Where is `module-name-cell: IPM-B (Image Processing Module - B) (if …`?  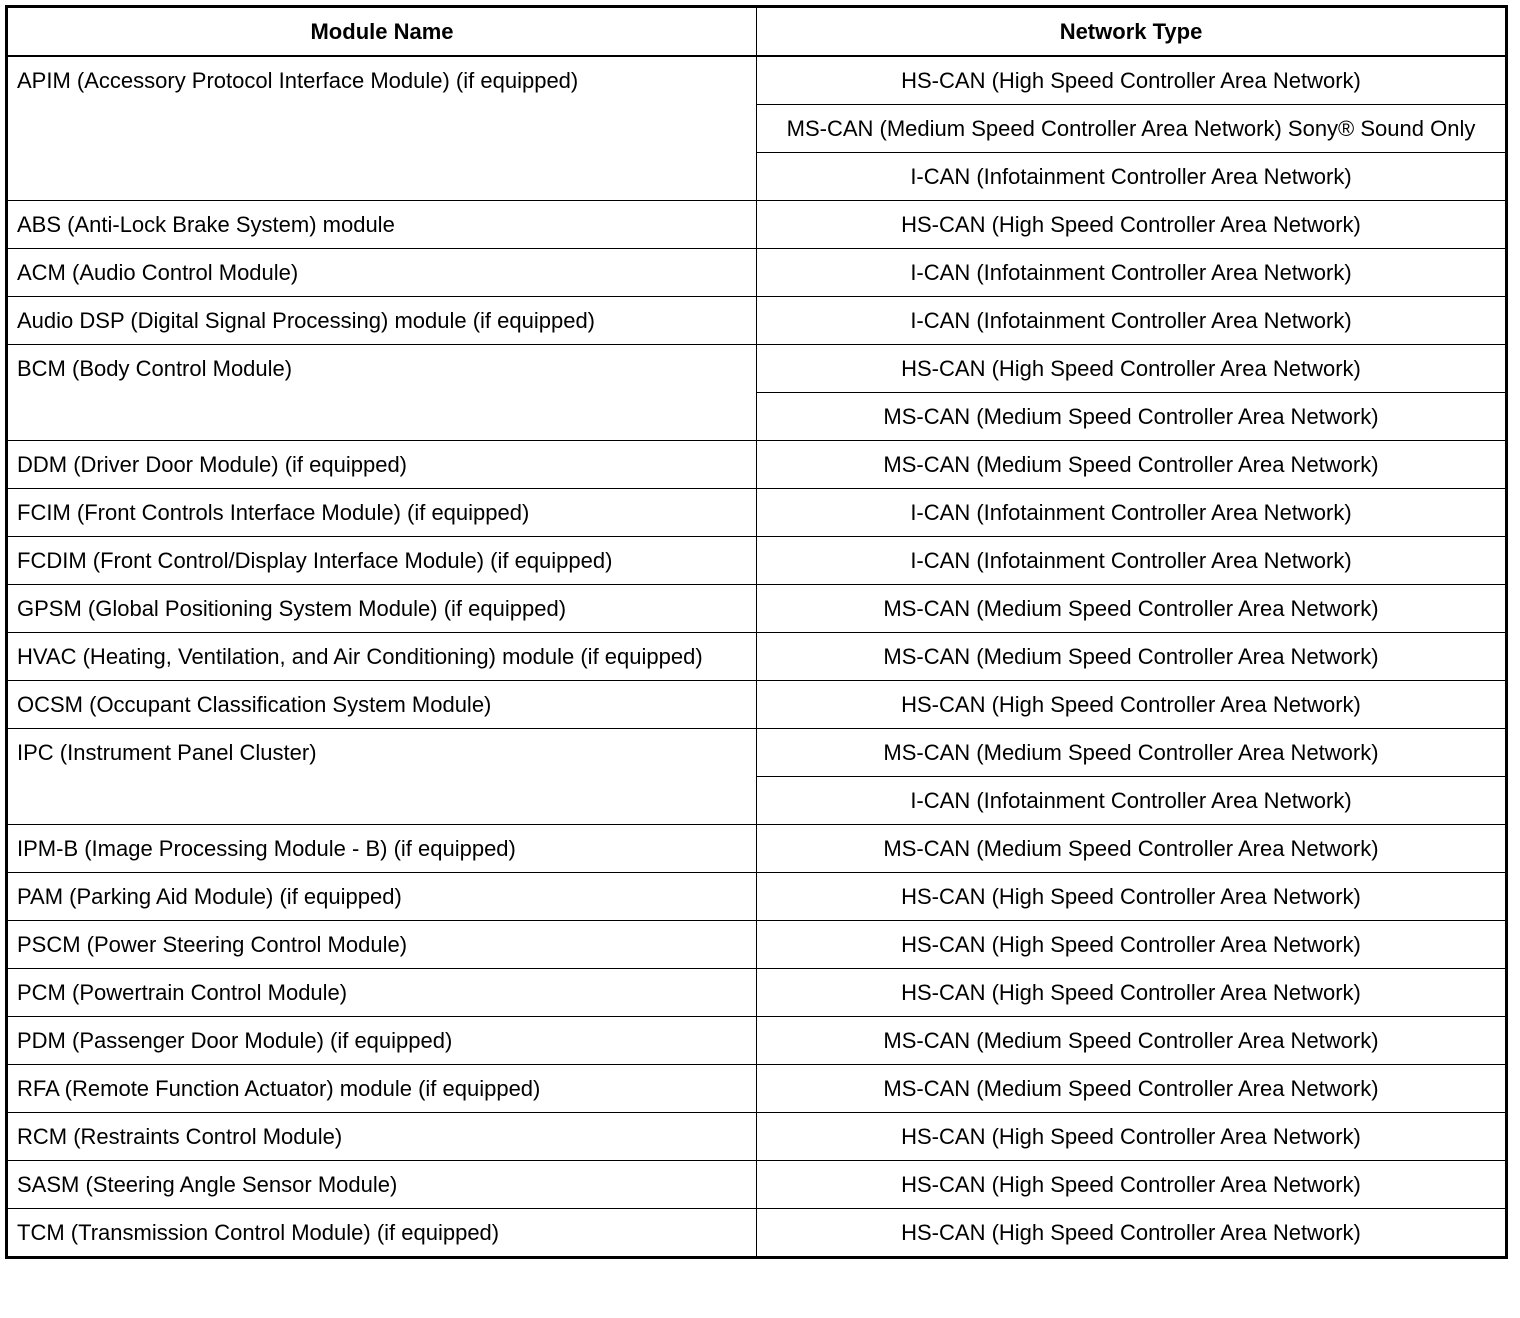
module-name-cell: IPM-B (Image Processing Module - B) (if … is located at coordinates (381, 848).